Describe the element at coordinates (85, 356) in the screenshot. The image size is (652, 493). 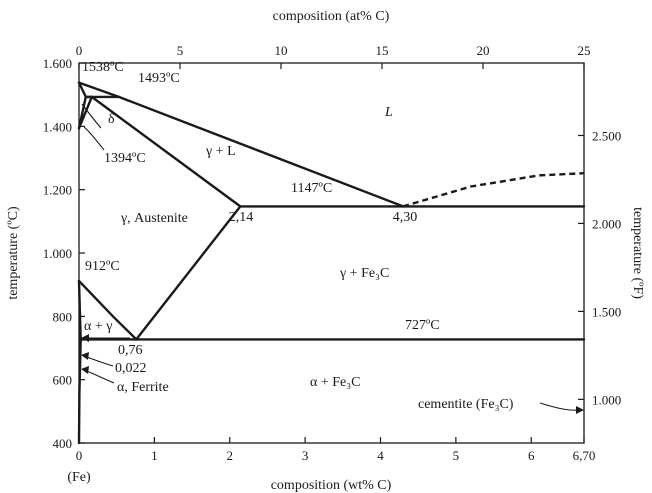
I see `c0022-arrow` at that location.